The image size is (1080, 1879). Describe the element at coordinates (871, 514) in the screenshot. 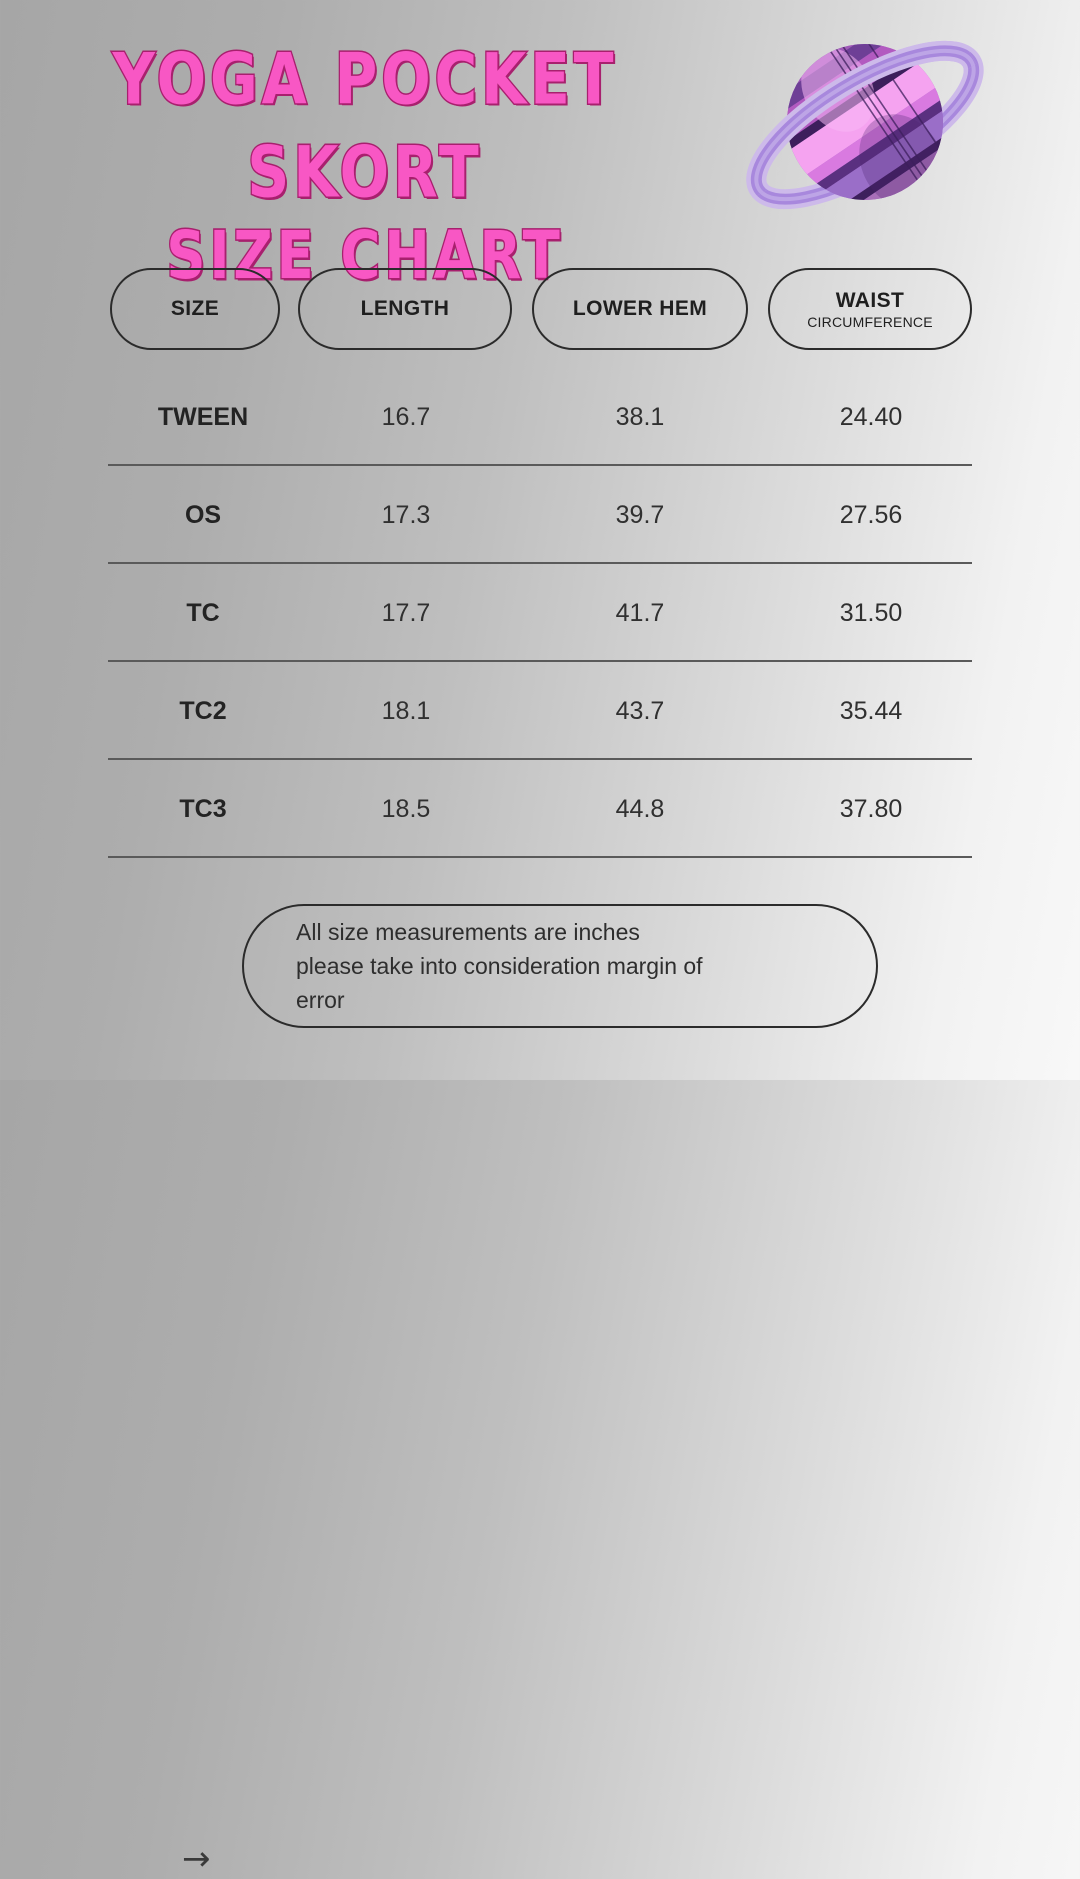

I see `cell-waist: 27.56` at that location.